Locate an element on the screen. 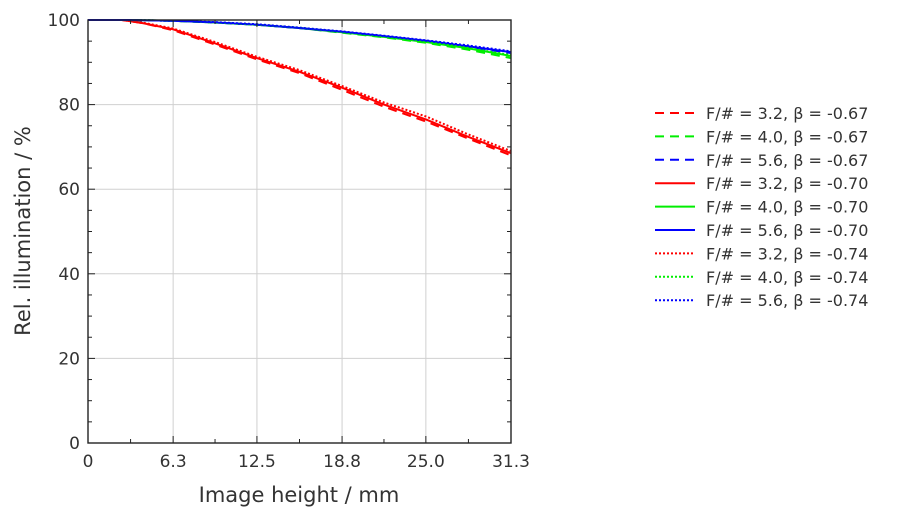  y-tick-label: 100 is located at coordinates (64, 21).